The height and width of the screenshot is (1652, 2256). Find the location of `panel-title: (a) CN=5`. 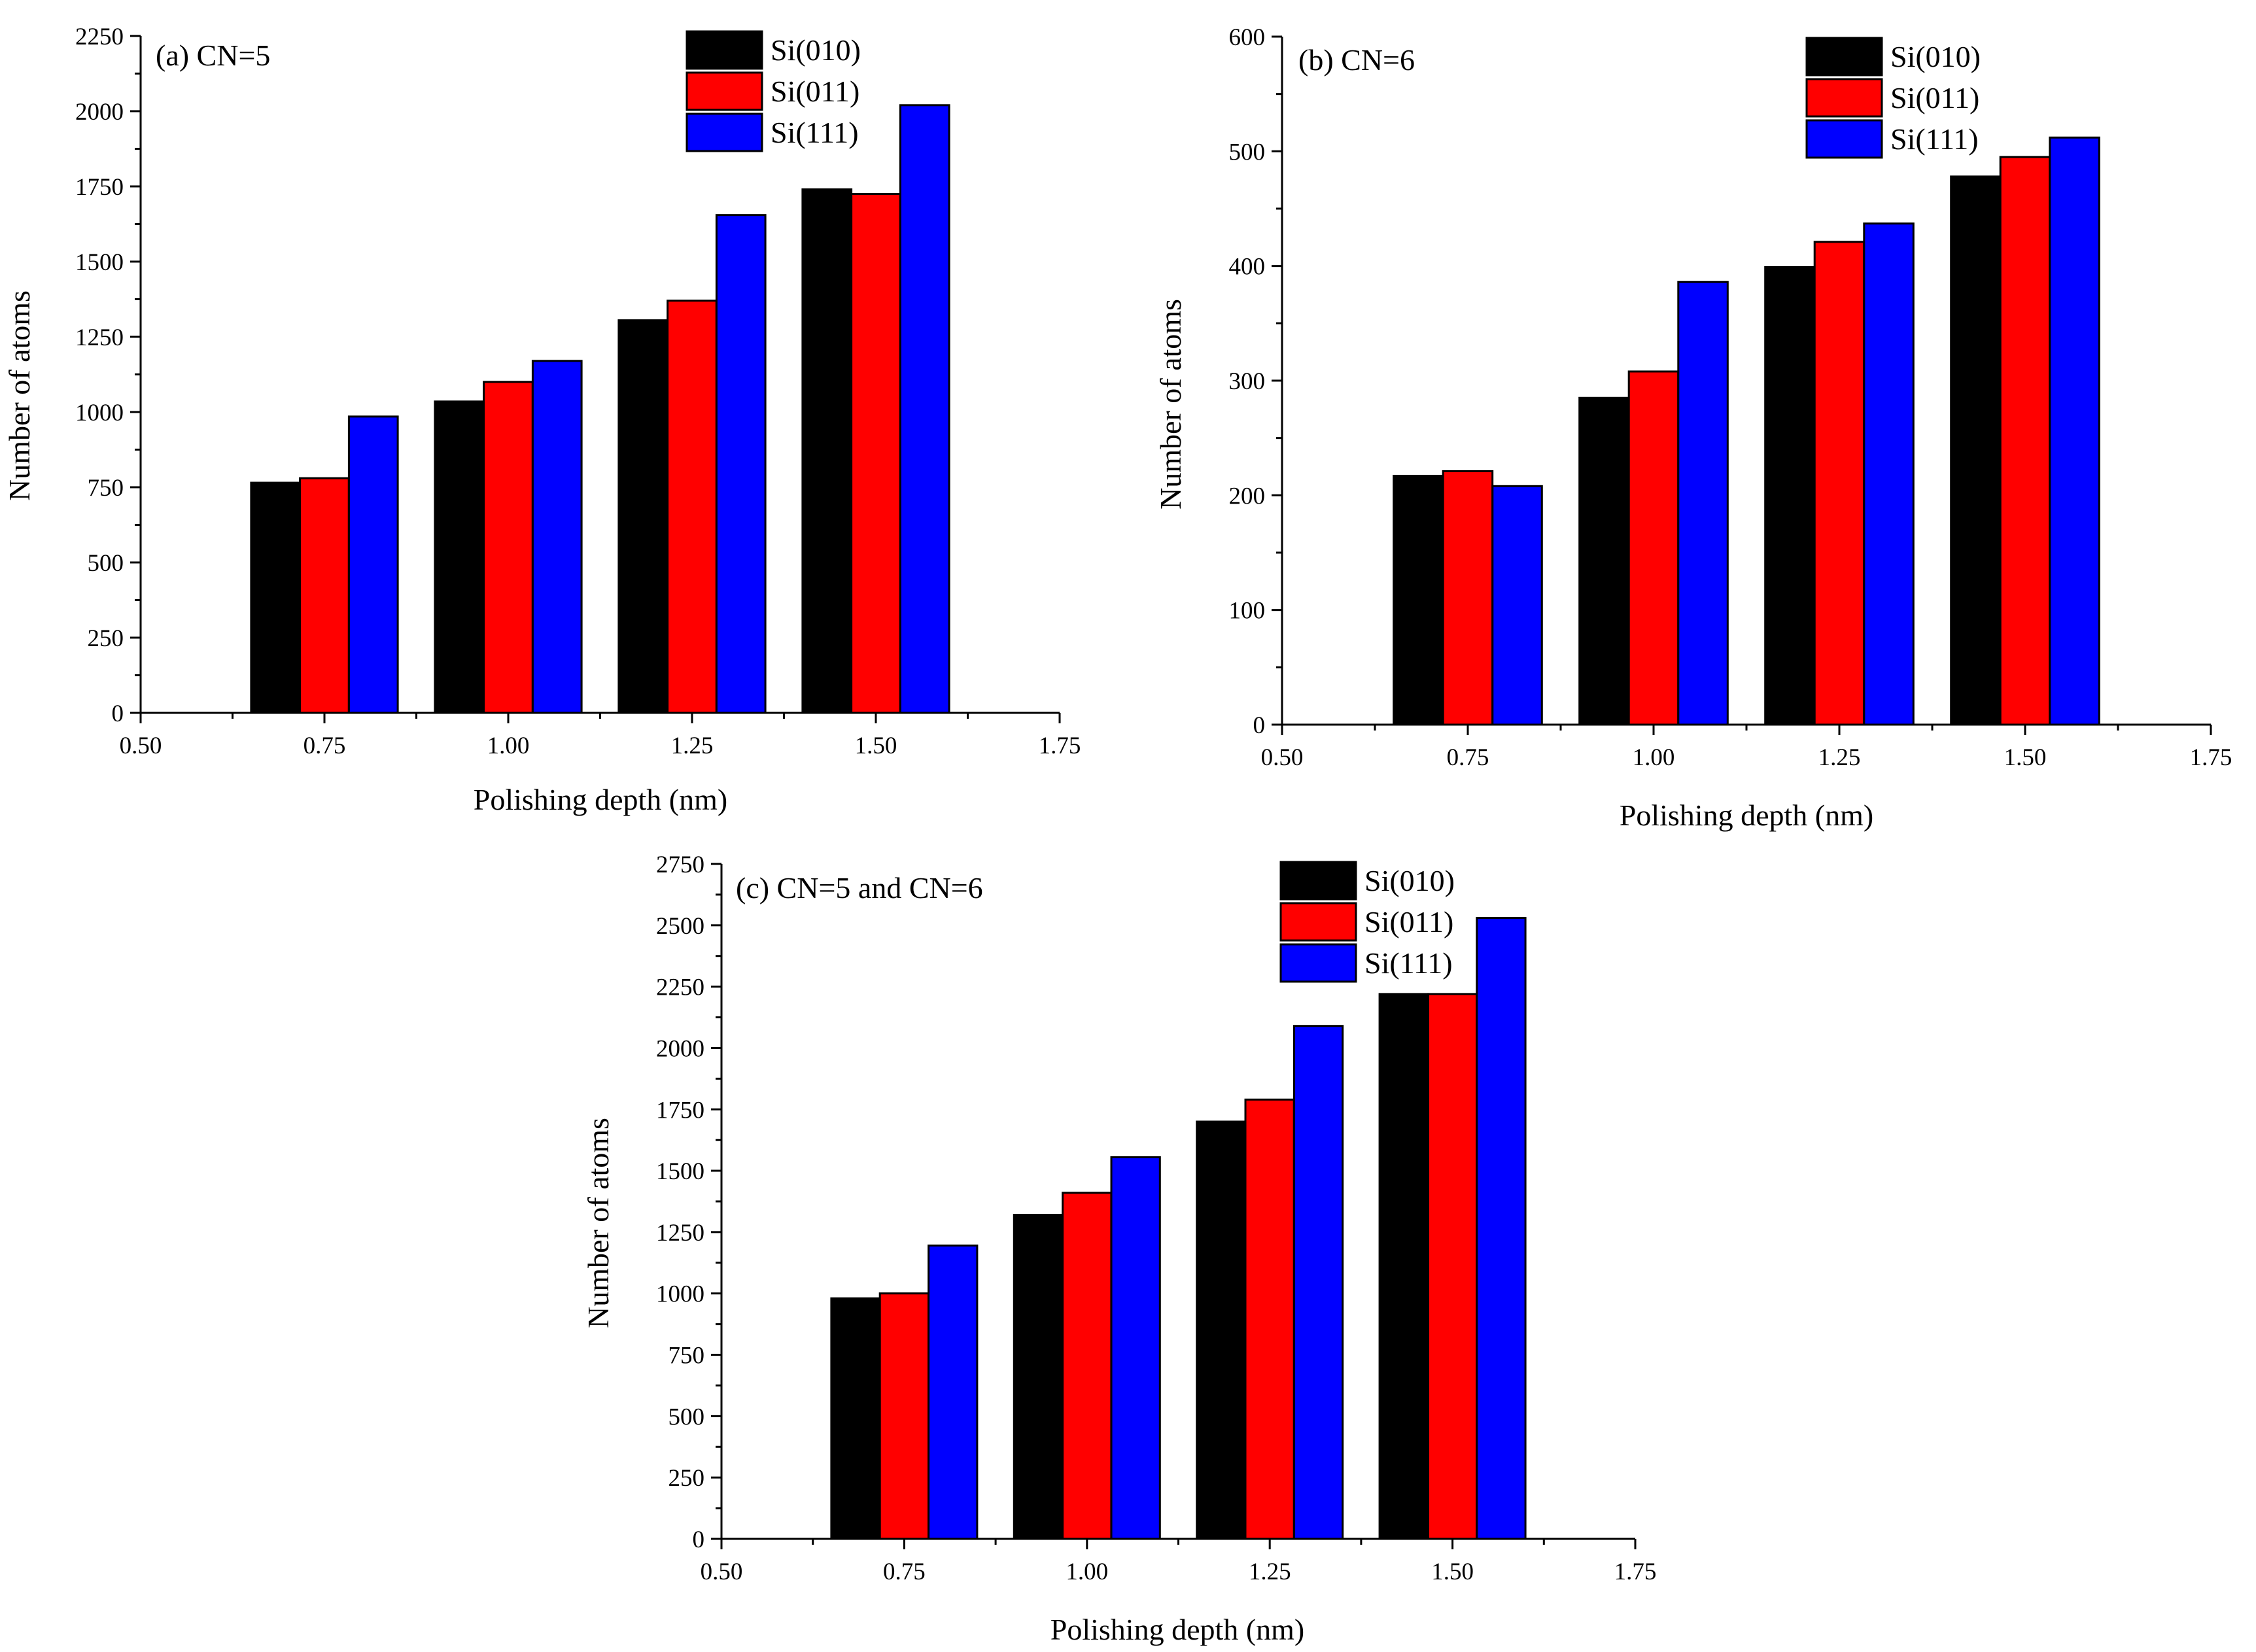

panel-title: (a) CN=5 is located at coordinates (213, 55).